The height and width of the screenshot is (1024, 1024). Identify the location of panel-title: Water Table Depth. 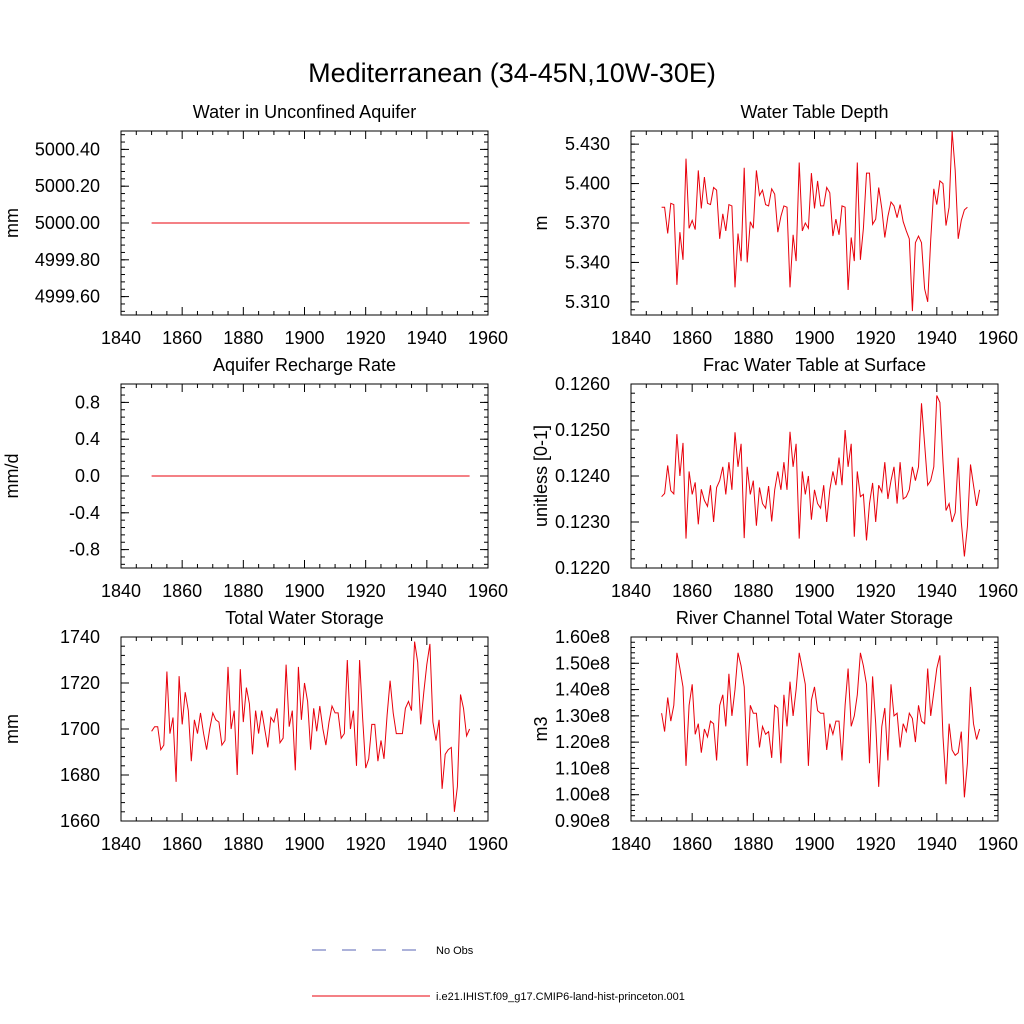
(814, 112).